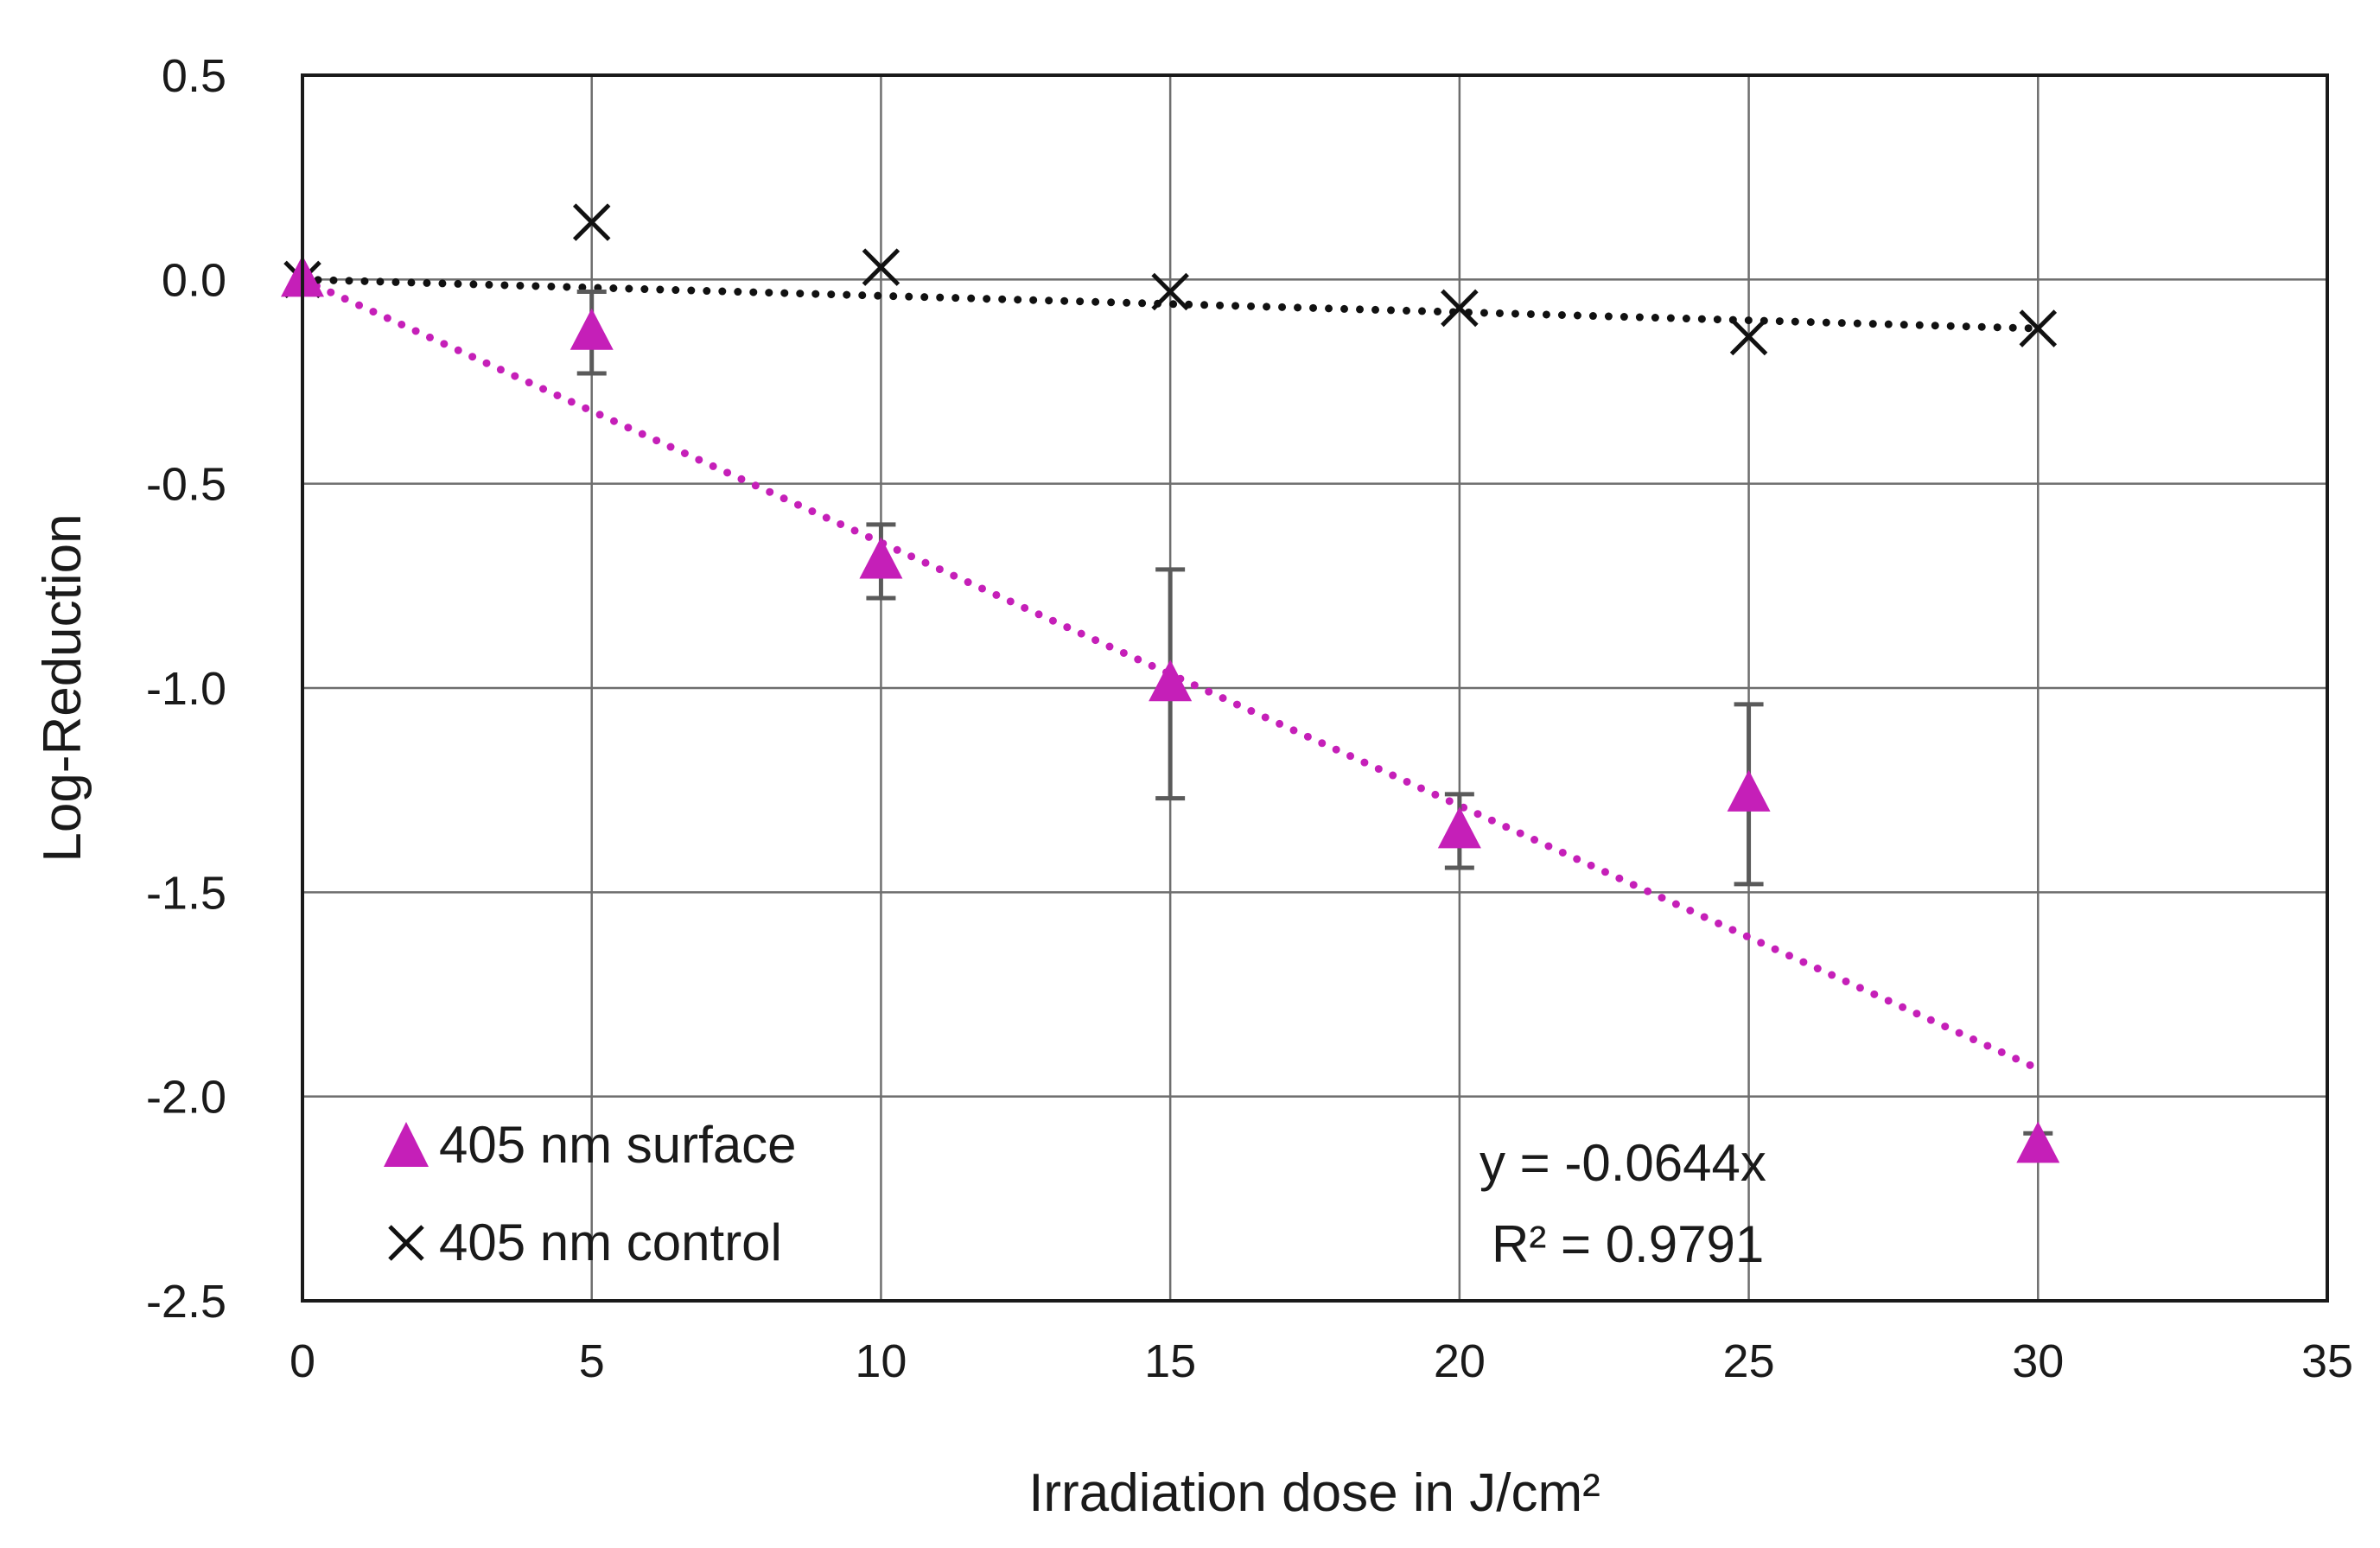  I want to click on y-tick-label: -2.5, so click(186, 1302).